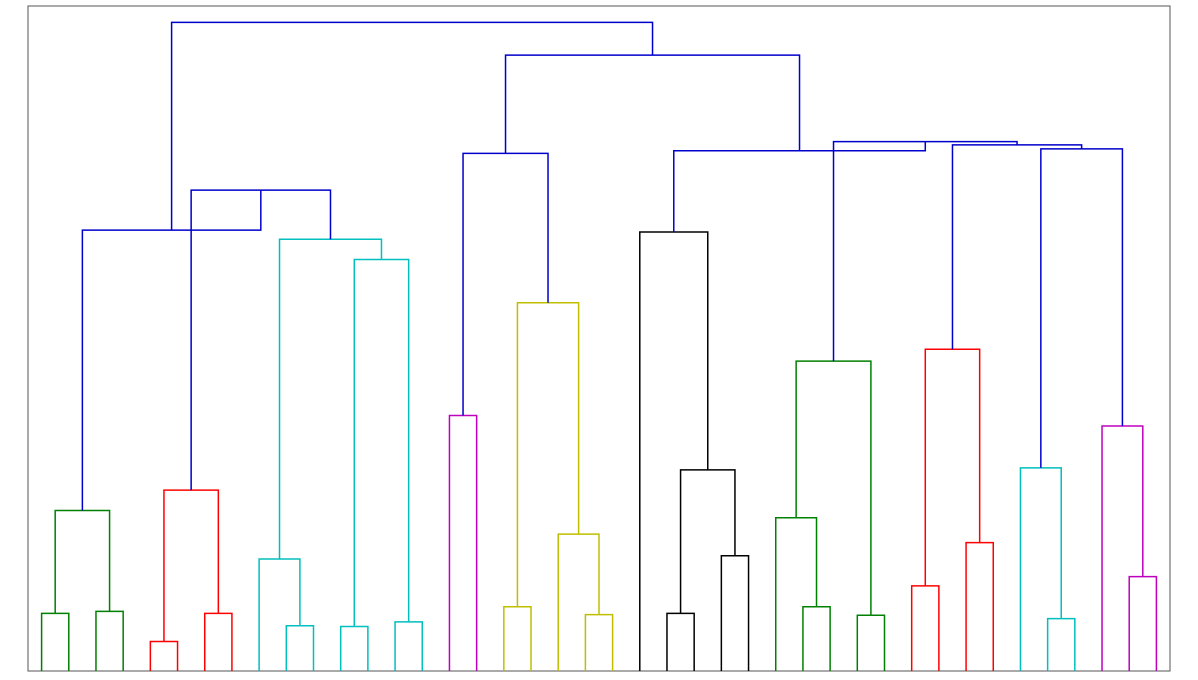  What do you see at coordinates (578, 602) in the screenshot?
I see `link-y3` at bounding box center [578, 602].